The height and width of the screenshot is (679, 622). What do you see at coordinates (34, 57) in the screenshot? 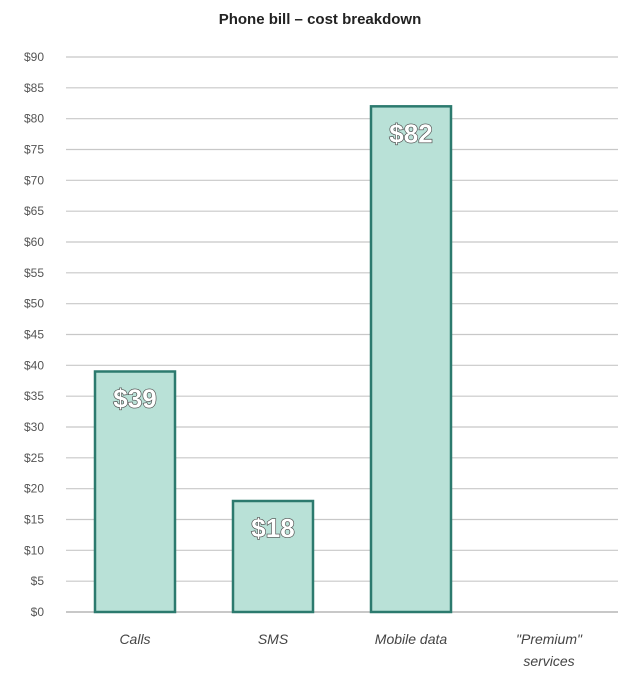
I see `y-tick-label: $90` at bounding box center [34, 57].